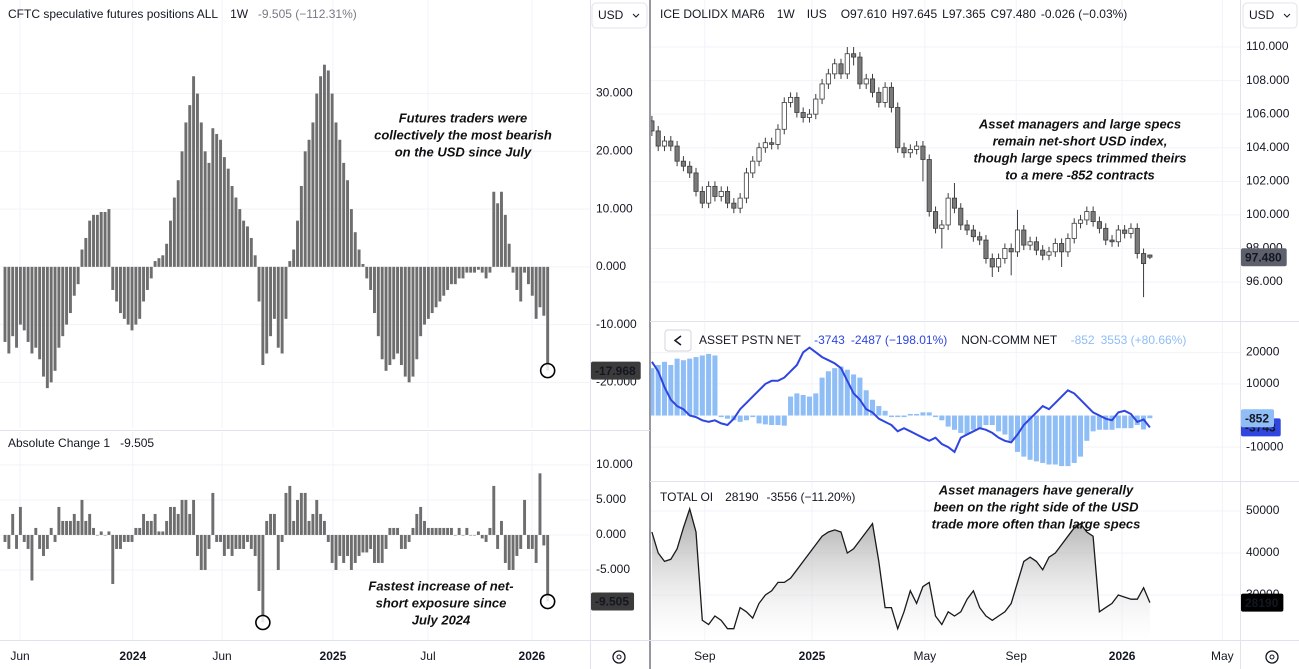 Image resolution: width=1299 pixels, height=669 pixels. Describe the element at coordinates (678, 340) in the screenshot. I see `collapse-button` at that location.